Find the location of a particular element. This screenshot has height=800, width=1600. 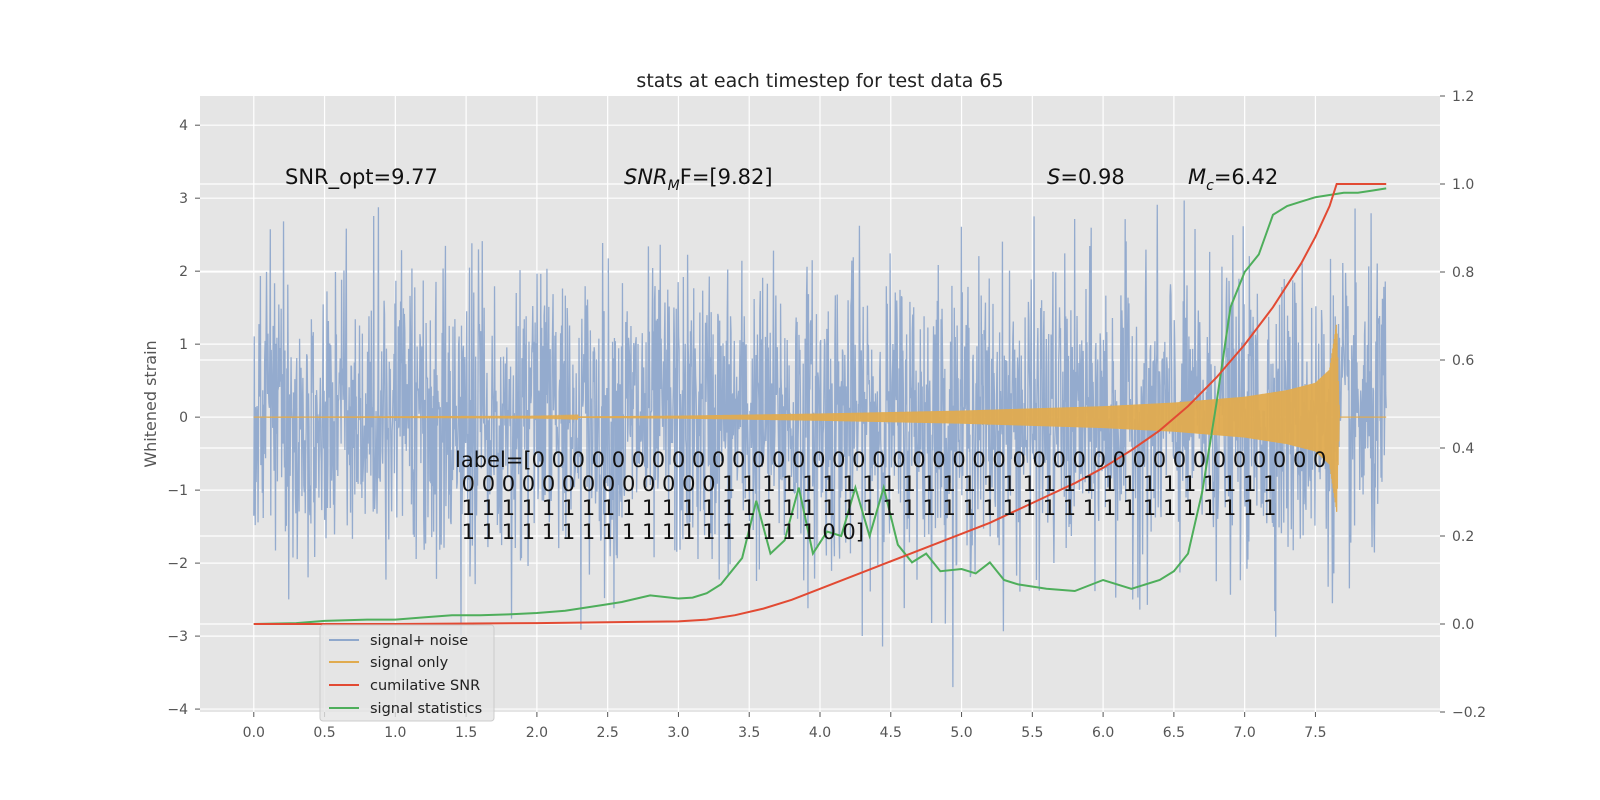

y-tick-label: −4 is located at coordinates (177, 710).